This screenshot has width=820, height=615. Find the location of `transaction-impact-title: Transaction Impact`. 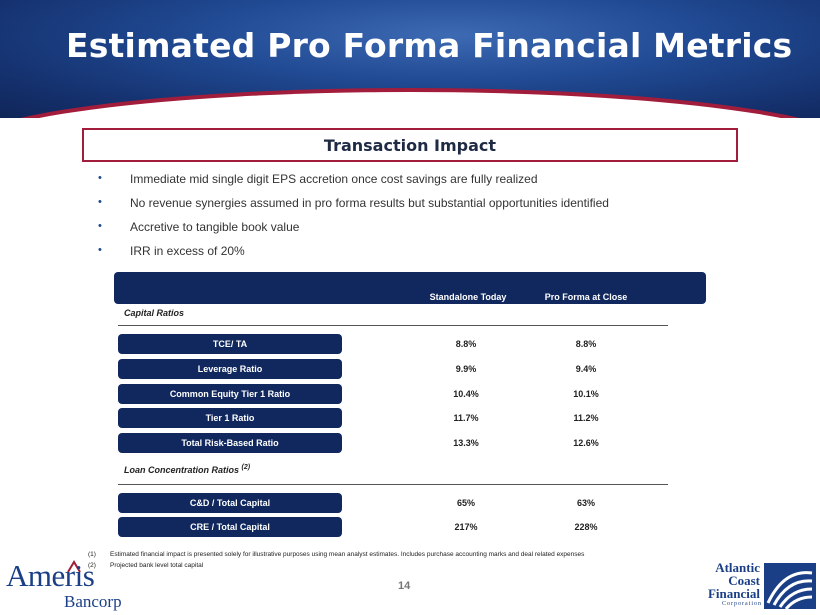

transaction-impact-title: Transaction Impact is located at coordinates (410, 145).